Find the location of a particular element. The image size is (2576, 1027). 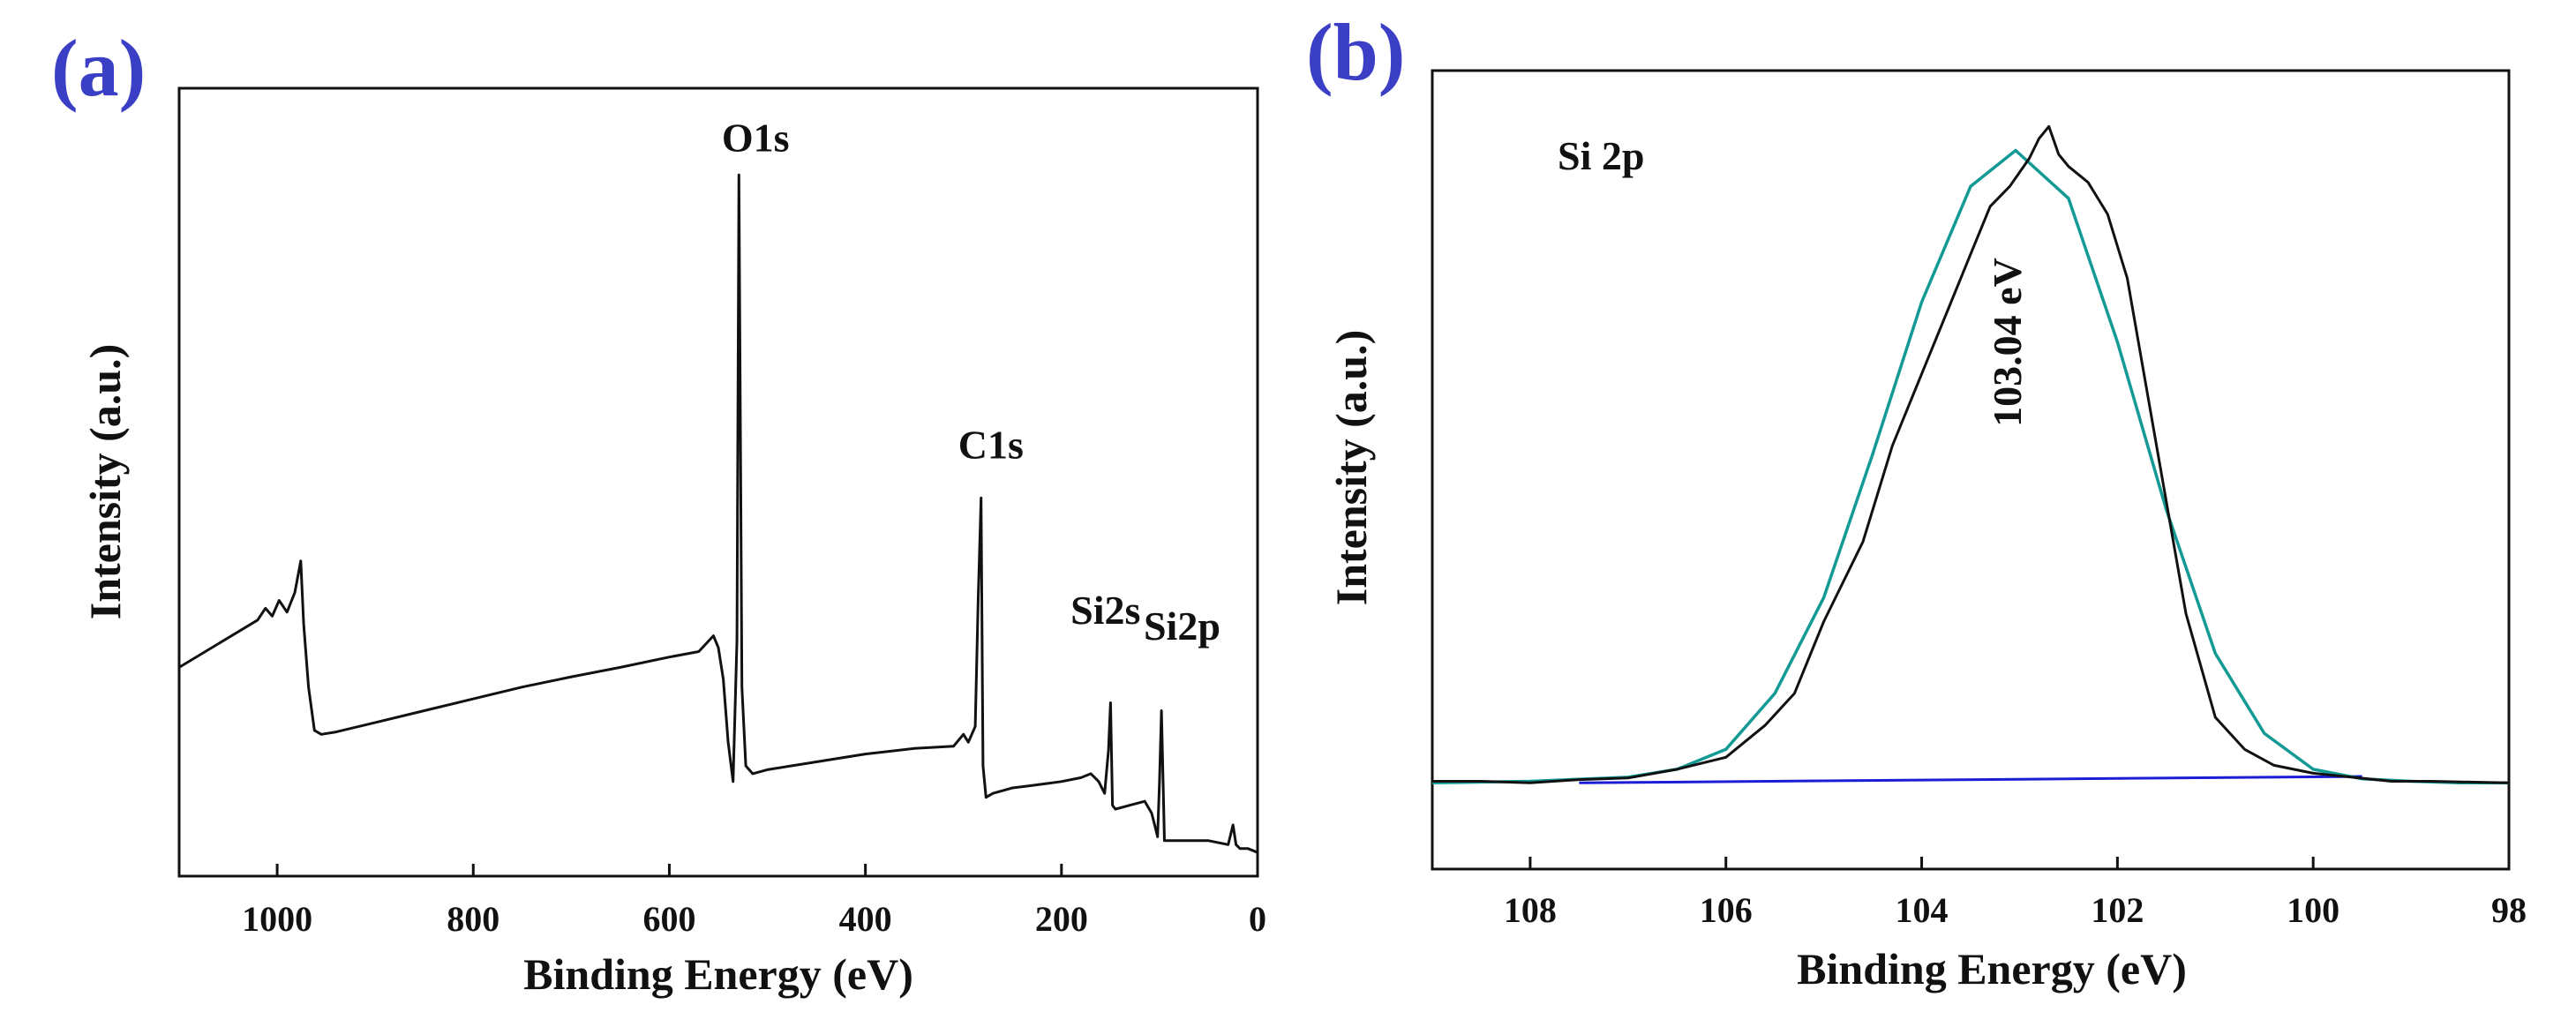

panel-a-x-tick-label: 600 is located at coordinates (668, 919).